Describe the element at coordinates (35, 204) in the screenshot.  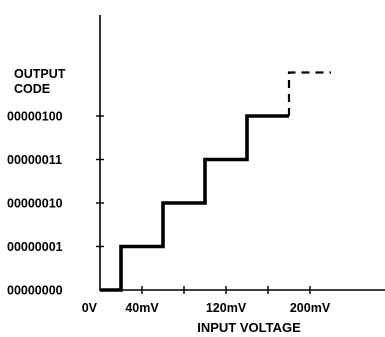
I see `y-tick-label: 00000010` at that location.